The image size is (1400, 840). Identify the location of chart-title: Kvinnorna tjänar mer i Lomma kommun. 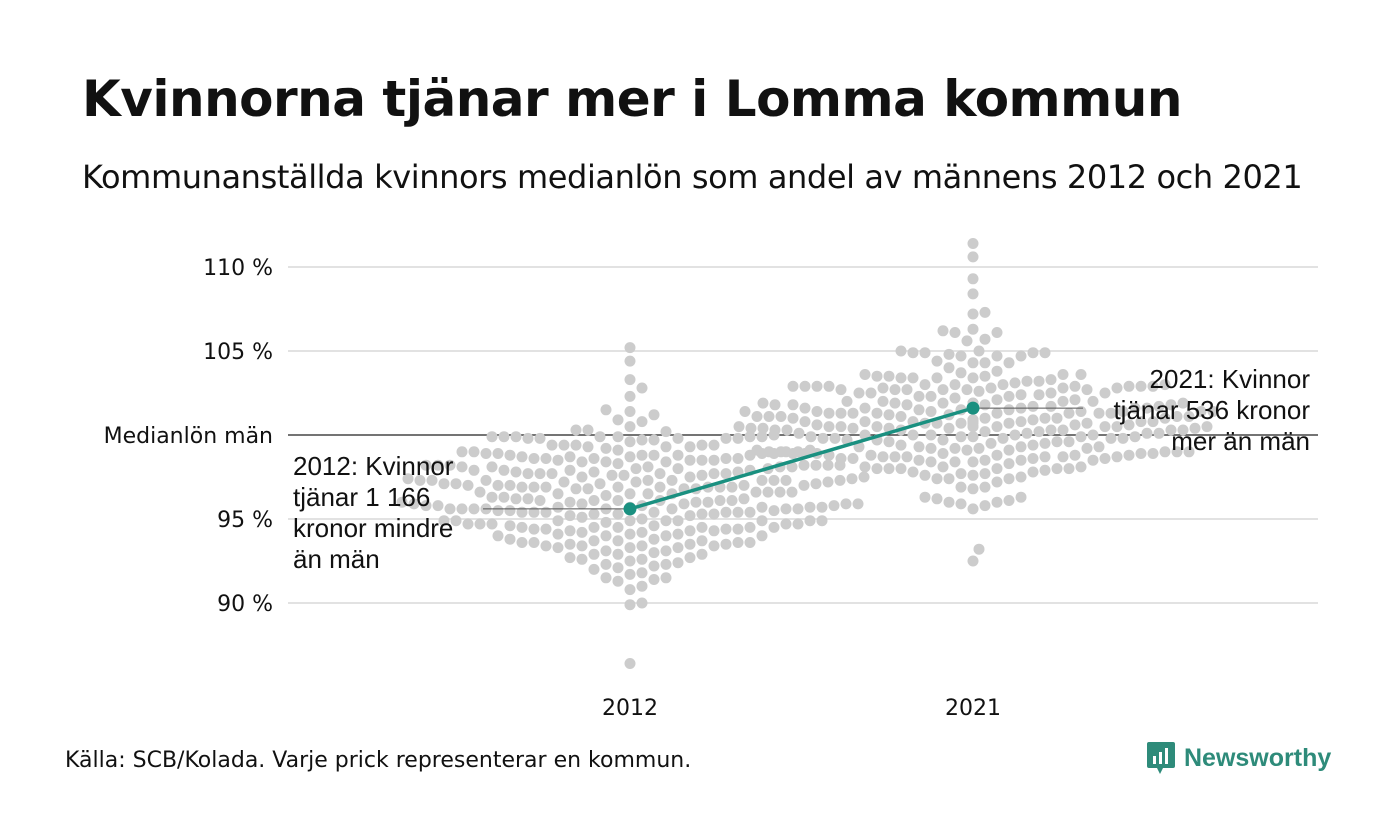
(632, 99).